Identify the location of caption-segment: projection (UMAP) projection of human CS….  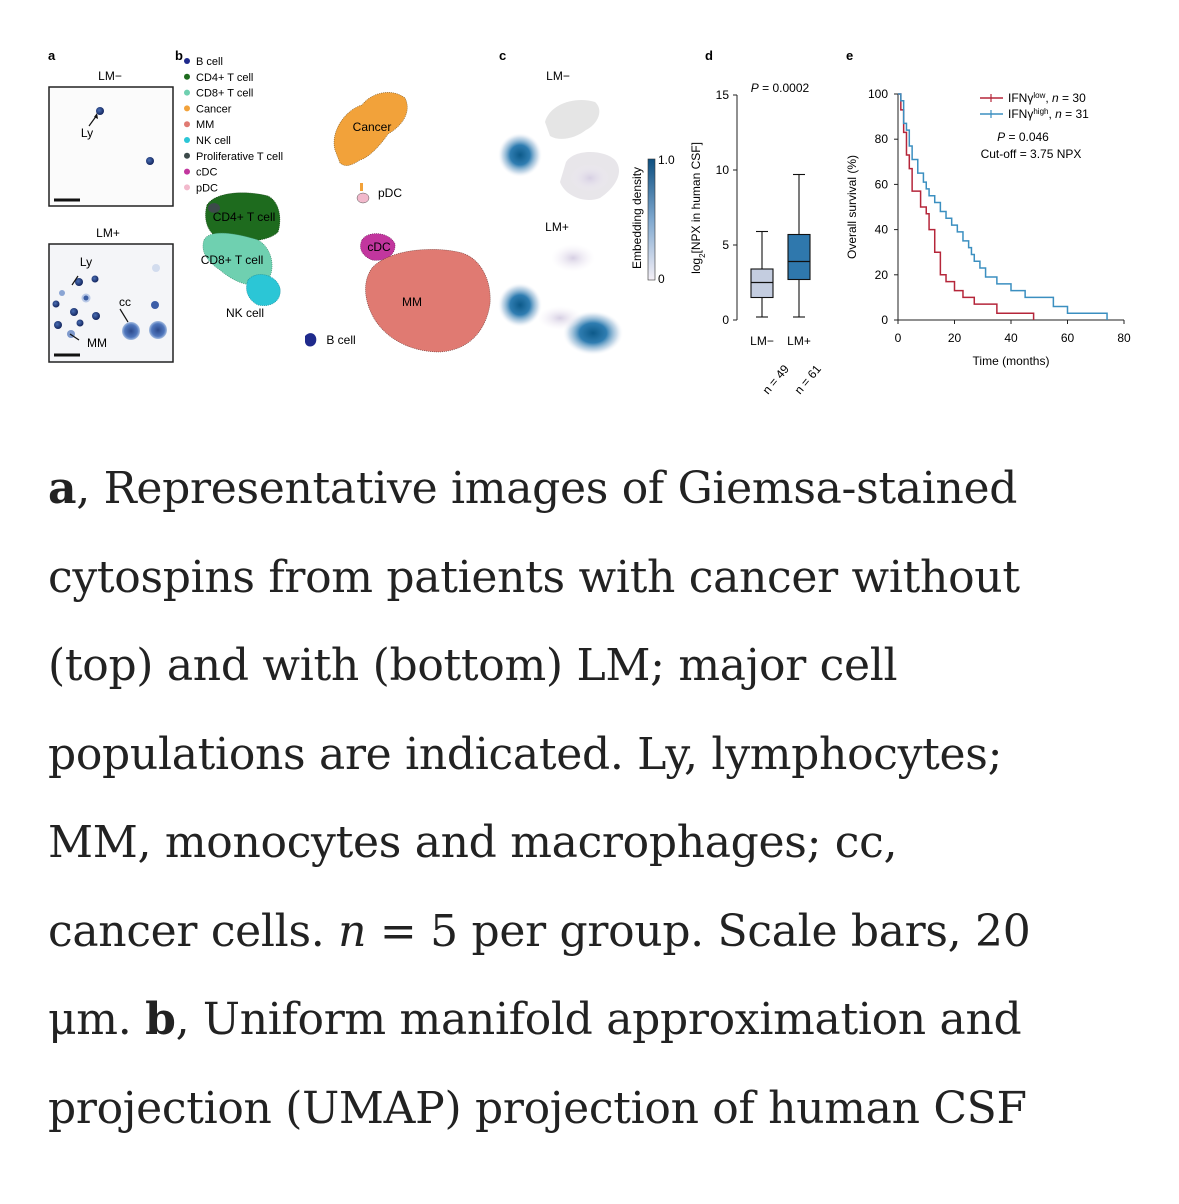
(537, 1108).